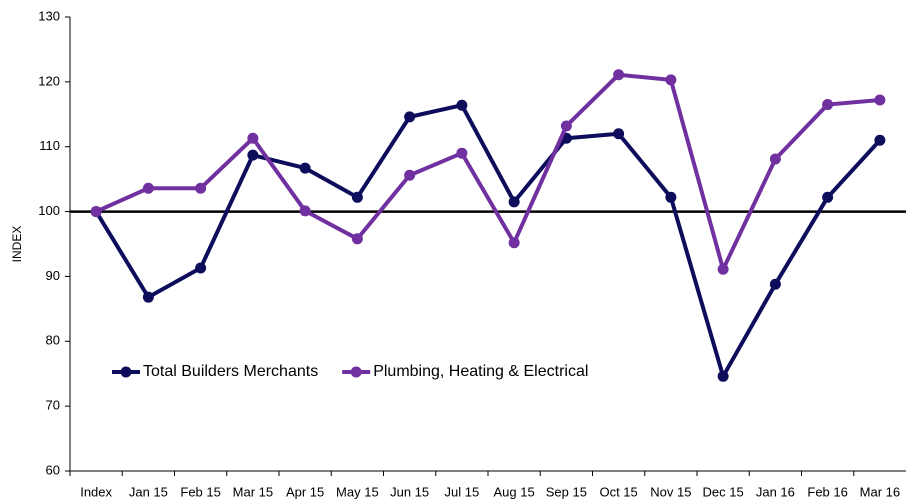 The width and height of the screenshot is (908, 502). Describe the element at coordinates (723, 491) in the screenshot. I see `x-tick-label: Dec 15` at that location.